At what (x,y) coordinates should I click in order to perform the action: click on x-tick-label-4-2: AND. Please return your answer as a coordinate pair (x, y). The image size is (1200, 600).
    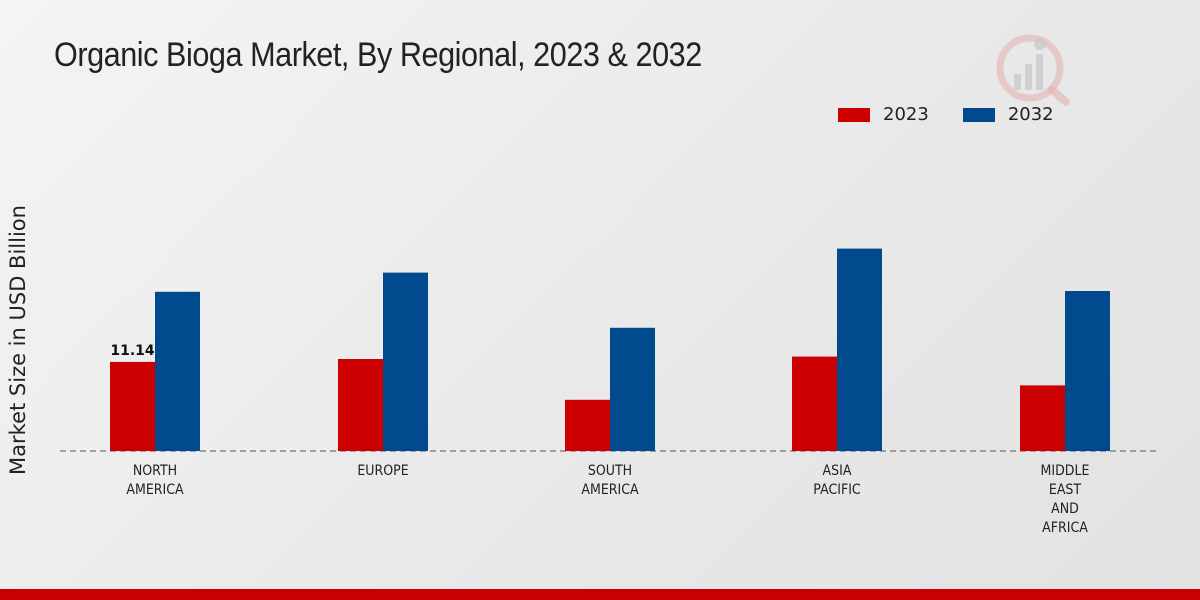
    Looking at the image, I should click on (1065, 509).